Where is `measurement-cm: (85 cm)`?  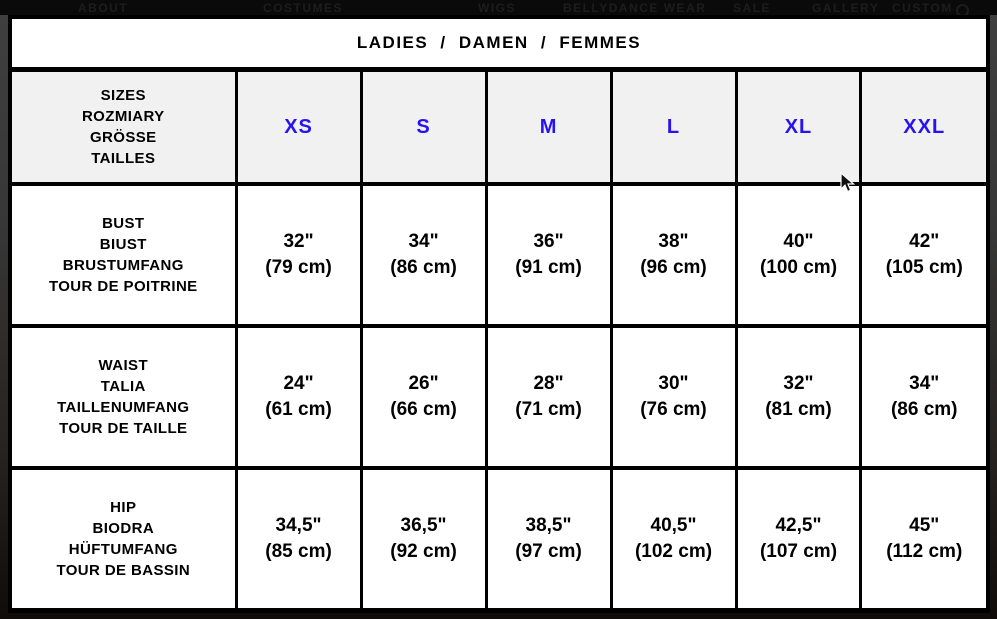 measurement-cm: (85 cm) is located at coordinates (298, 551).